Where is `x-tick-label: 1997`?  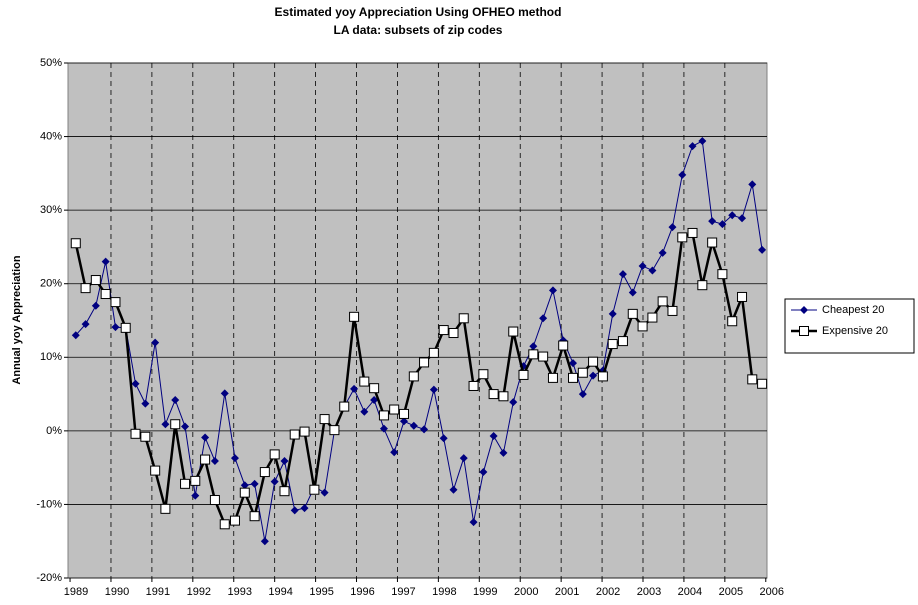
x-tick-label: 1997 is located at coordinates (403, 592).